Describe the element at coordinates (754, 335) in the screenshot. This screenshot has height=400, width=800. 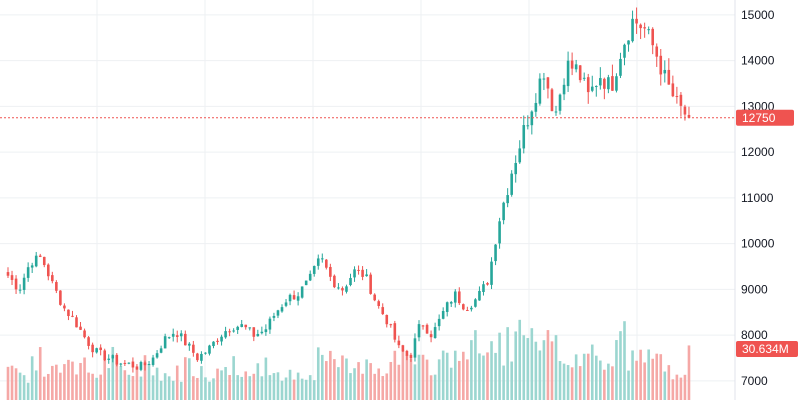
I see `y-tick-label: 8000` at that location.